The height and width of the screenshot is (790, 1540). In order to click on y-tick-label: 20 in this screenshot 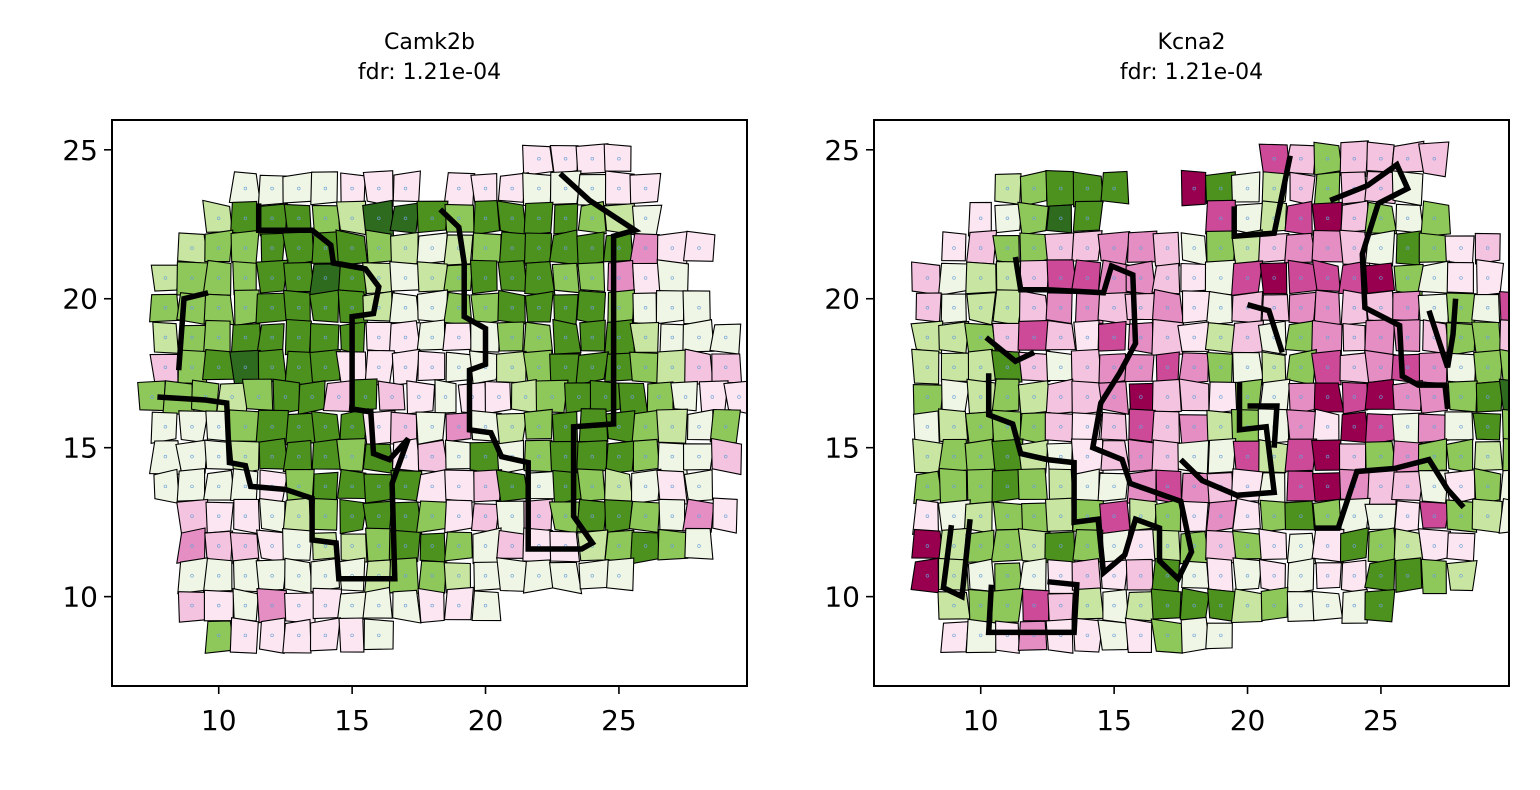, I will do `click(842, 299)`.